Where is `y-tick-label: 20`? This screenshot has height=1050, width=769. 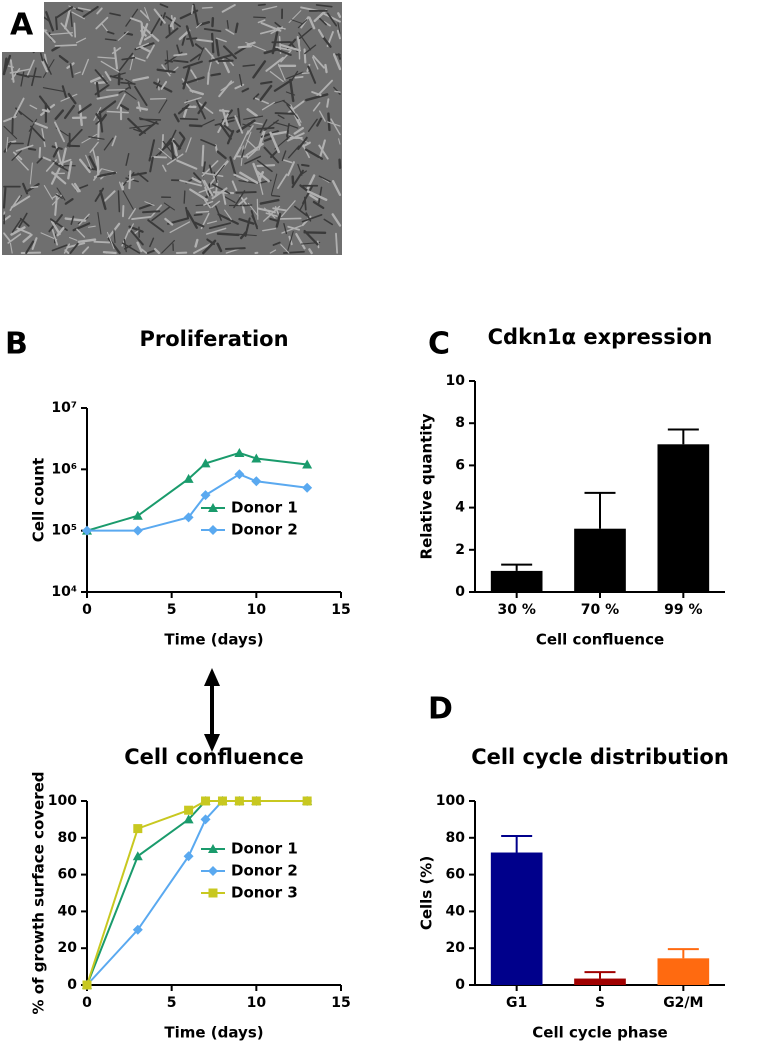 y-tick-label: 20 is located at coordinates (68, 948).